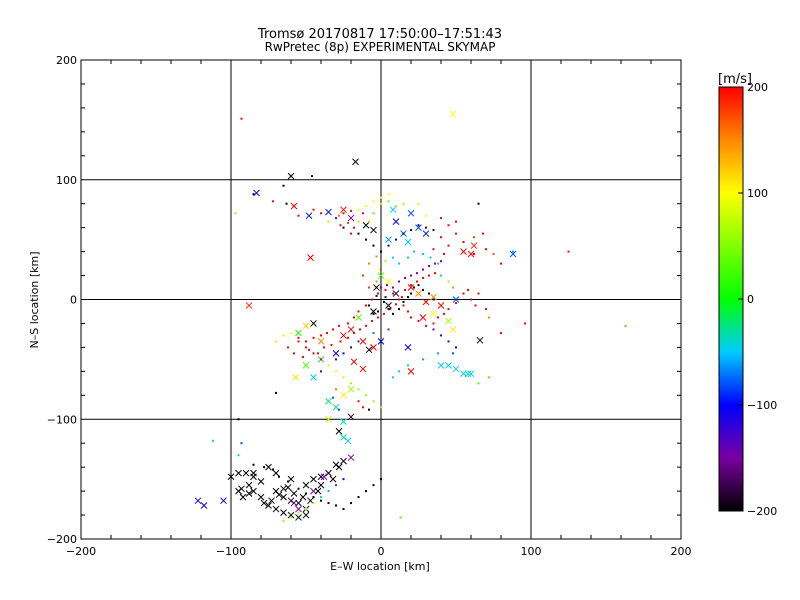 This screenshot has height=600, width=800. What do you see at coordinates (66, 180) in the screenshot?
I see `y-tick-label: 100` at bounding box center [66, 180].